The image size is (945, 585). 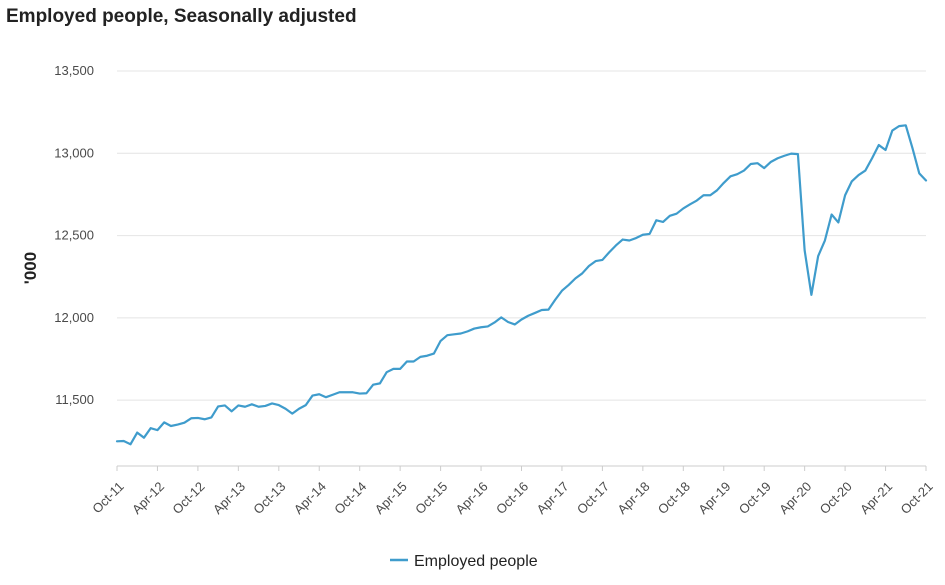 I want to click on x-tick-label: Apr-14, so click(x=310, y=498).